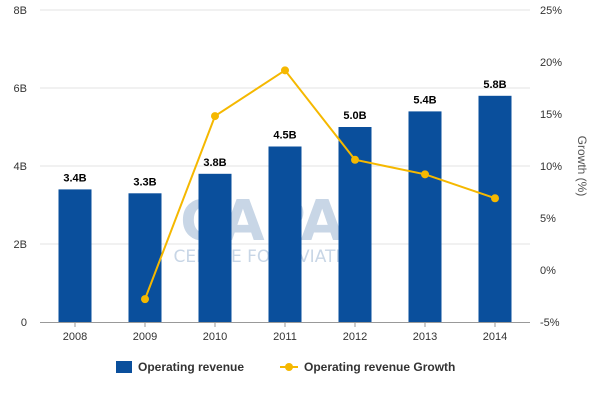 The width and height of the screenshot is (600, 400). What do you see at coordinates (20, 245) in the screenshot?
I see `y-left-tick-label: 2B` at bounding box center [20, 245].